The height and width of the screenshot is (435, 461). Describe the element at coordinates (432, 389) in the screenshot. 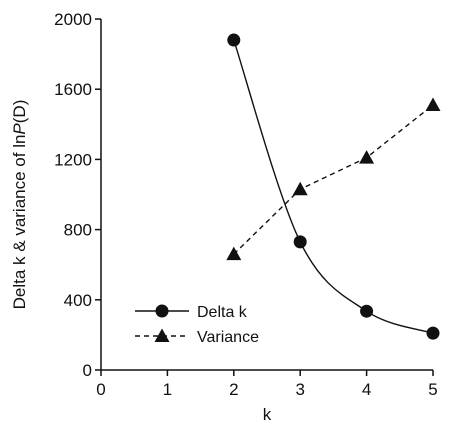

I see `x-tick-label: 5` at that location.